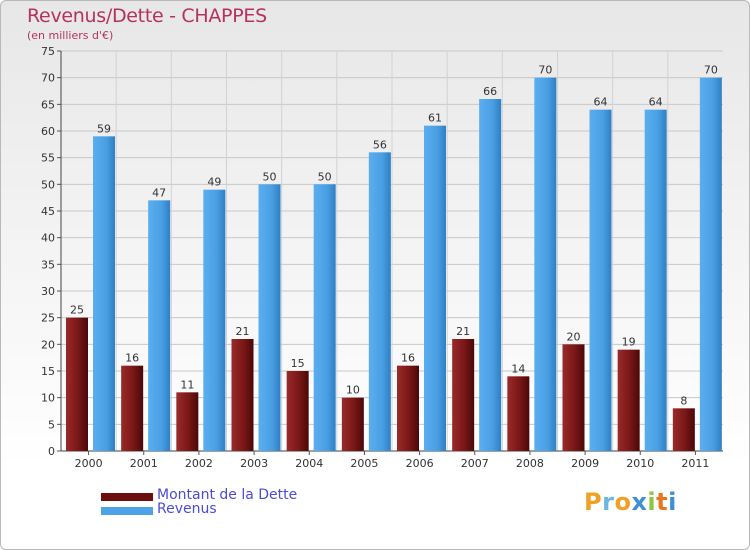 The height and width of the screenshot is (550, 750). What do you see at coordinates (214, 182) in the screenshot?
I see `data-label-revenue-2002: 49` at bounding box center [214, 182].